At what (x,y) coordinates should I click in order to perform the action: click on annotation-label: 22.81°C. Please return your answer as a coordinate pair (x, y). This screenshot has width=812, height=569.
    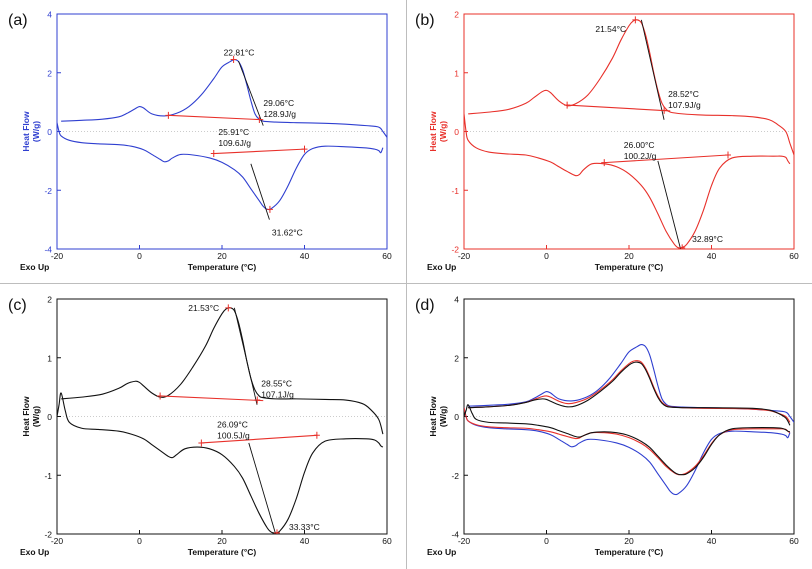
    Looking at the image, I should click on (239, 53).